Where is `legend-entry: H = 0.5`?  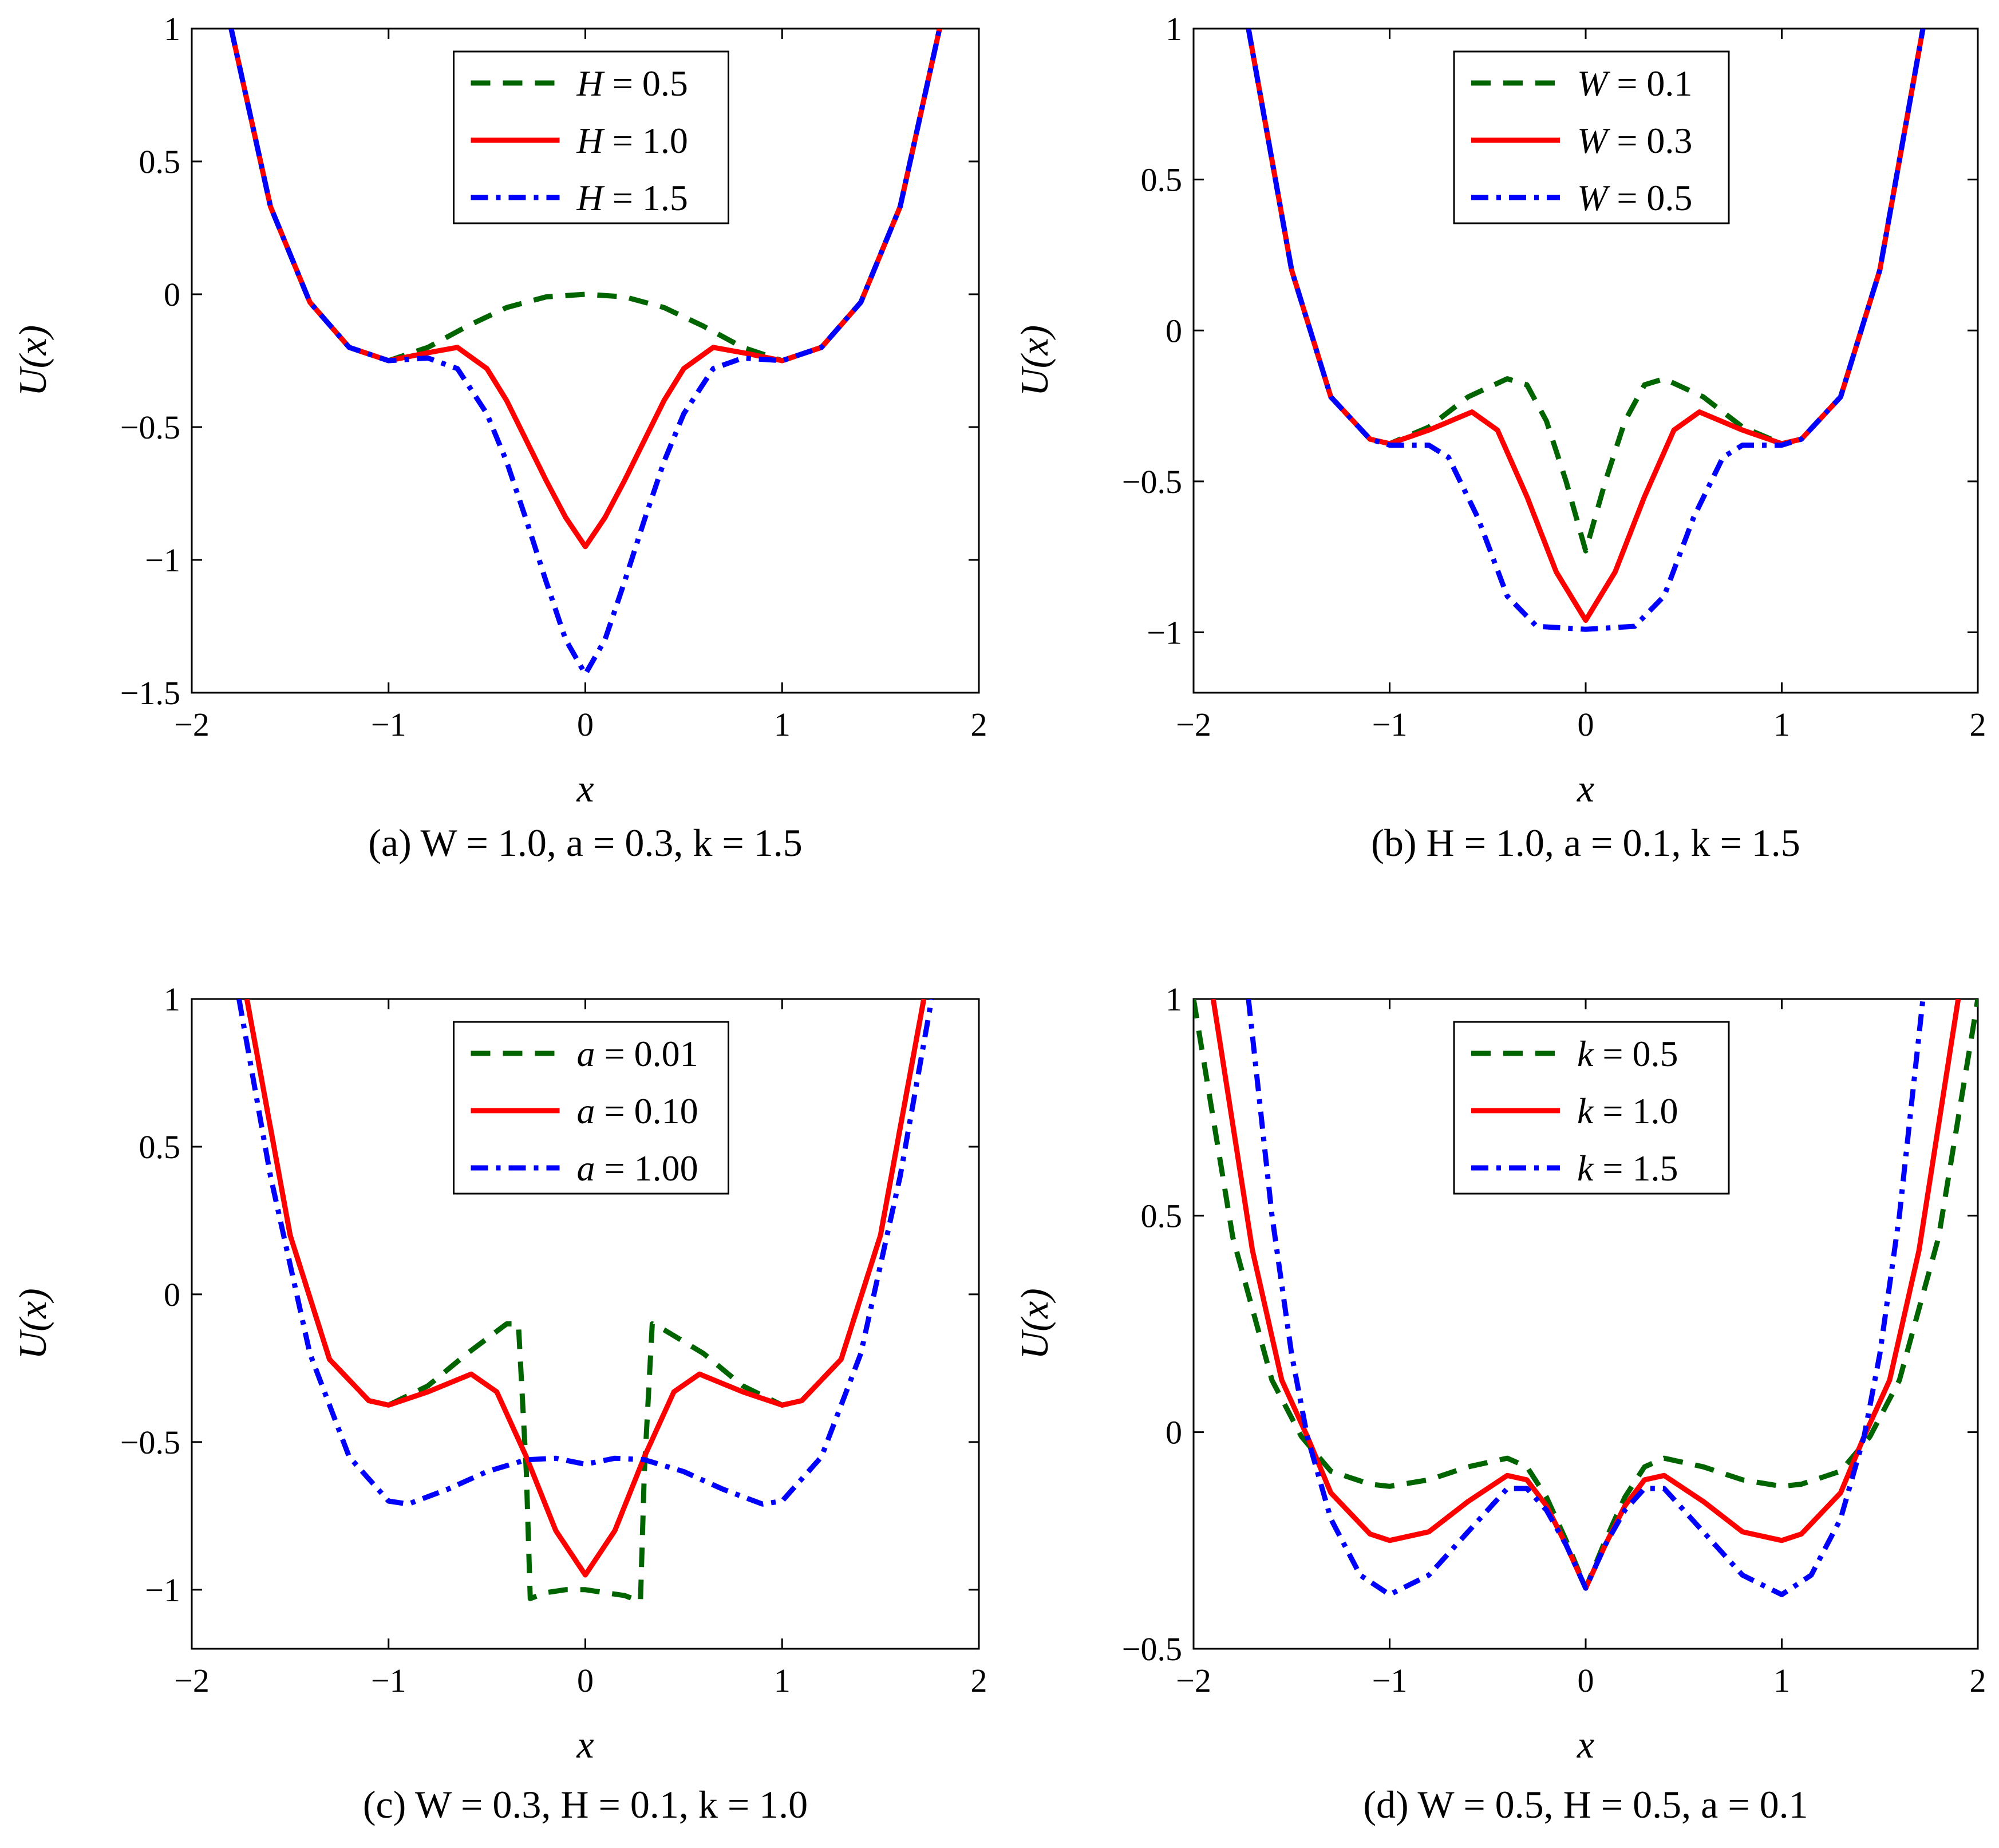
legend-entry: H = 0.5 is located at coordinates (632, 83).